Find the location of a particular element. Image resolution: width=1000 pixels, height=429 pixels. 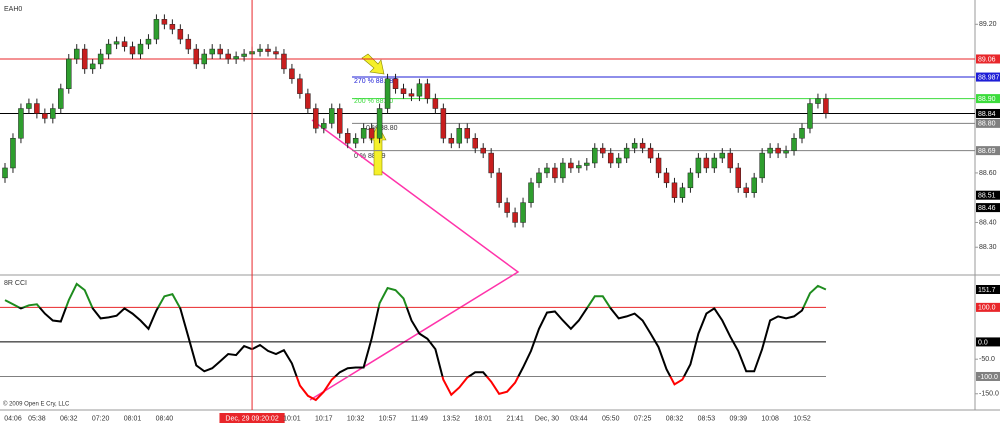

last-value-tag is located at coordinates (988, 290).